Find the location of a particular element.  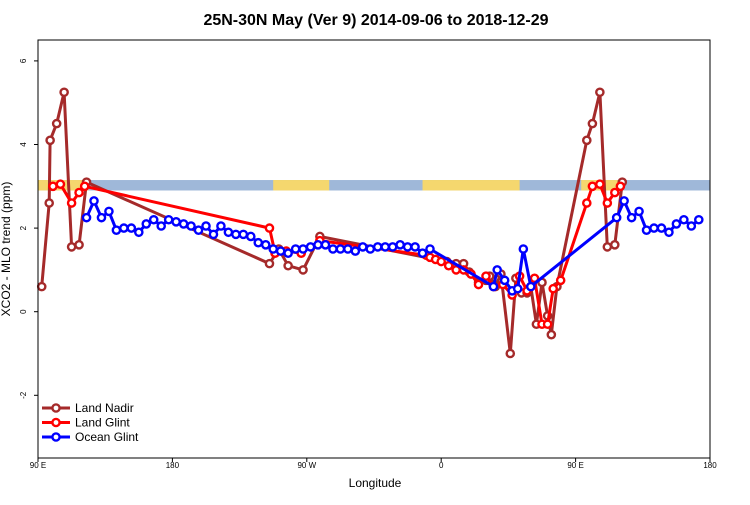

y-axis: -2 0 2 4 6 is located at coordinates (28, 228).